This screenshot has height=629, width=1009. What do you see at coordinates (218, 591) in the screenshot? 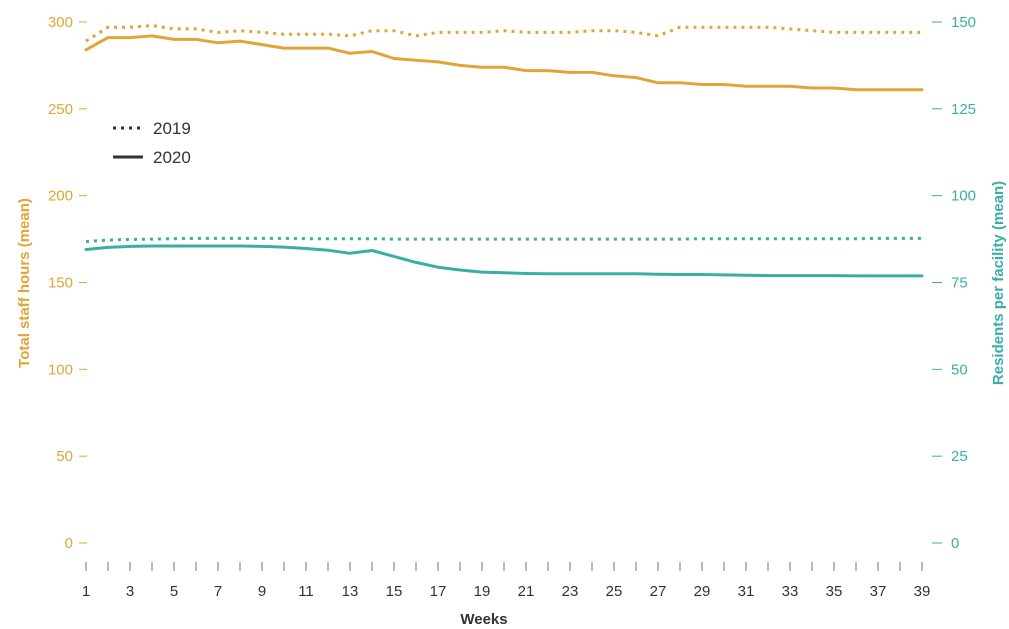
I see `x-axis-tick-label: 7` at bounding box center [218, 591].